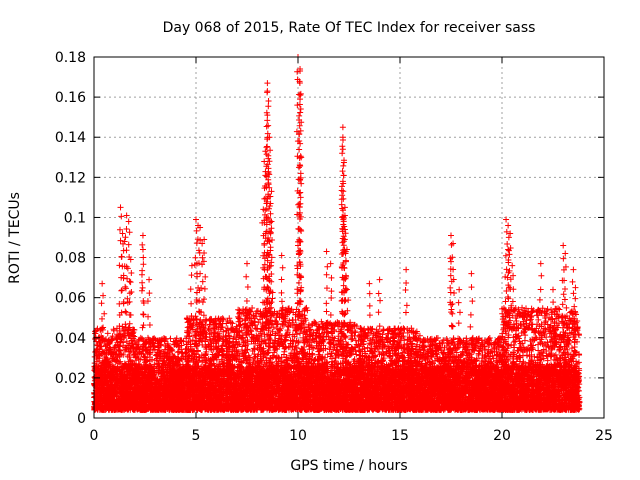 The image size is (640, 480). Describe the element at coordinates (348, 466) in the screenshot. I see `x-axis-label: GPS time / hours` at that location.